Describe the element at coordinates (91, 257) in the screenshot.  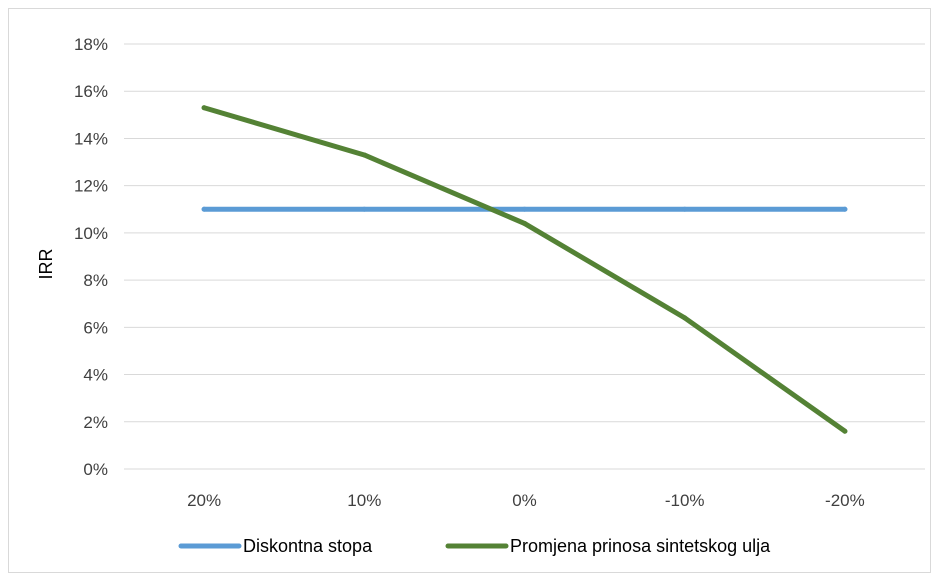
I see `y-axis-ticks: 0% 2% 4% 6% 8% 10% 12% 14% 16% 18%` at that location.